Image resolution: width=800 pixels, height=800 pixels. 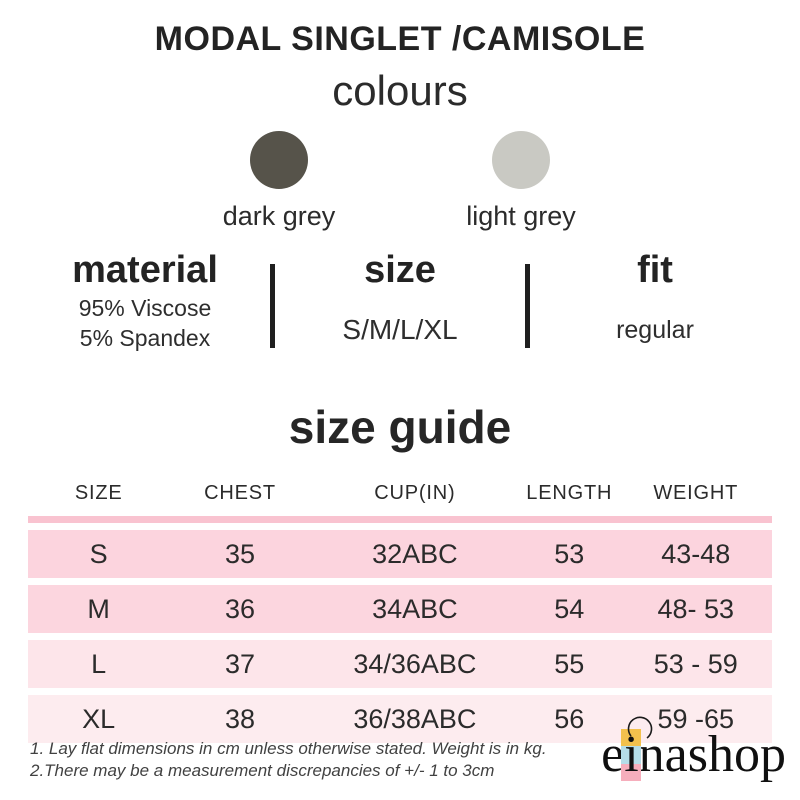 What do you see at coordinates (569, 718) in the screenshot?
I see `cell-length: 56` at bounding box center [569, 718].